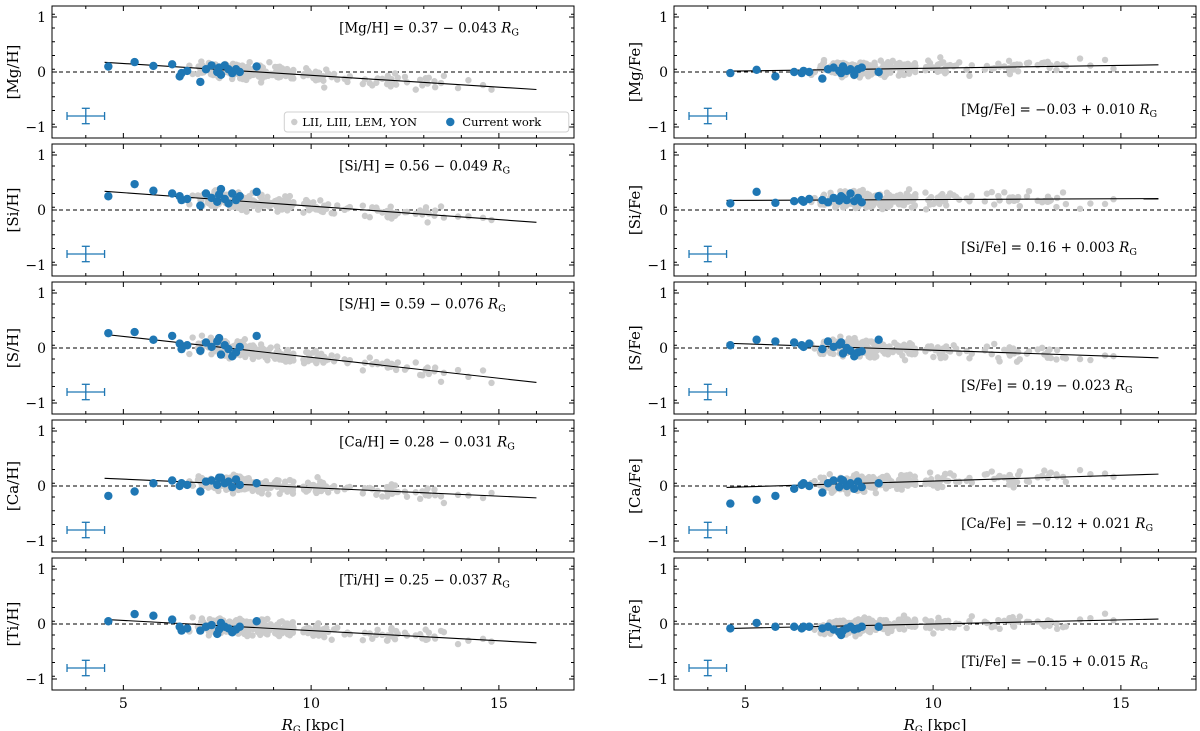  Describe the element at coordinates (663, 156) in the screenshot. I see `y-tick-label: 1` at that location.